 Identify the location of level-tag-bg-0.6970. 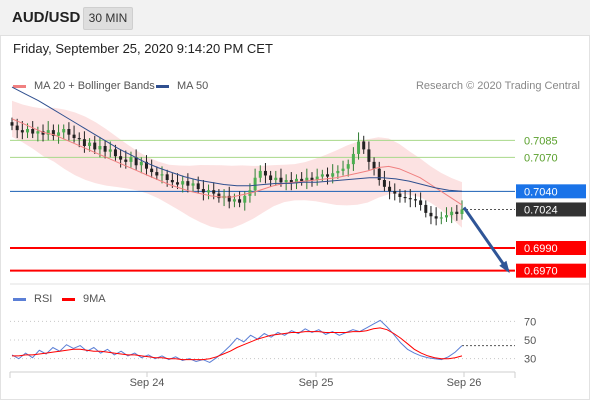
(551, 270).